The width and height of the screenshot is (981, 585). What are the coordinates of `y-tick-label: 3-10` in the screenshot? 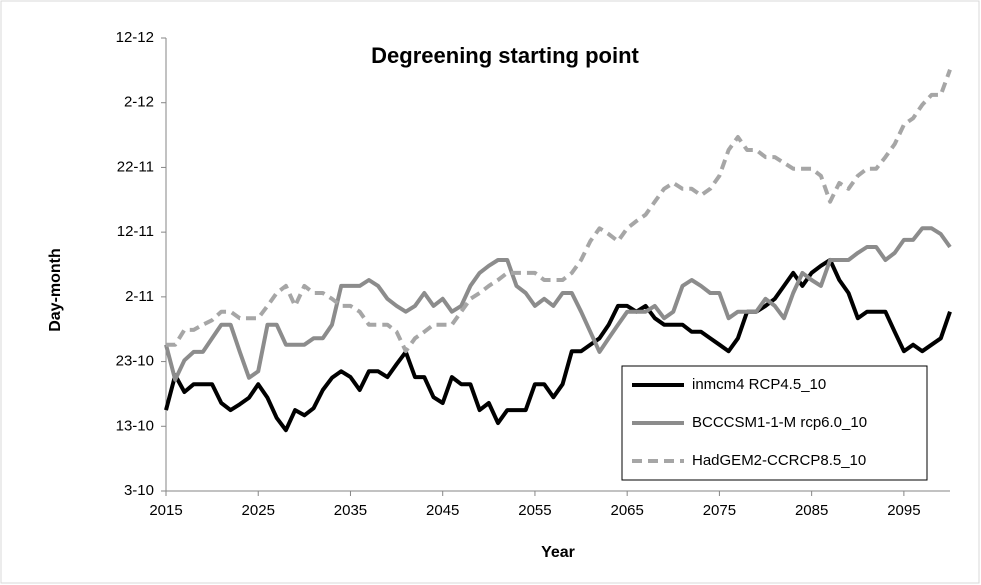 It's located at (139, 490).